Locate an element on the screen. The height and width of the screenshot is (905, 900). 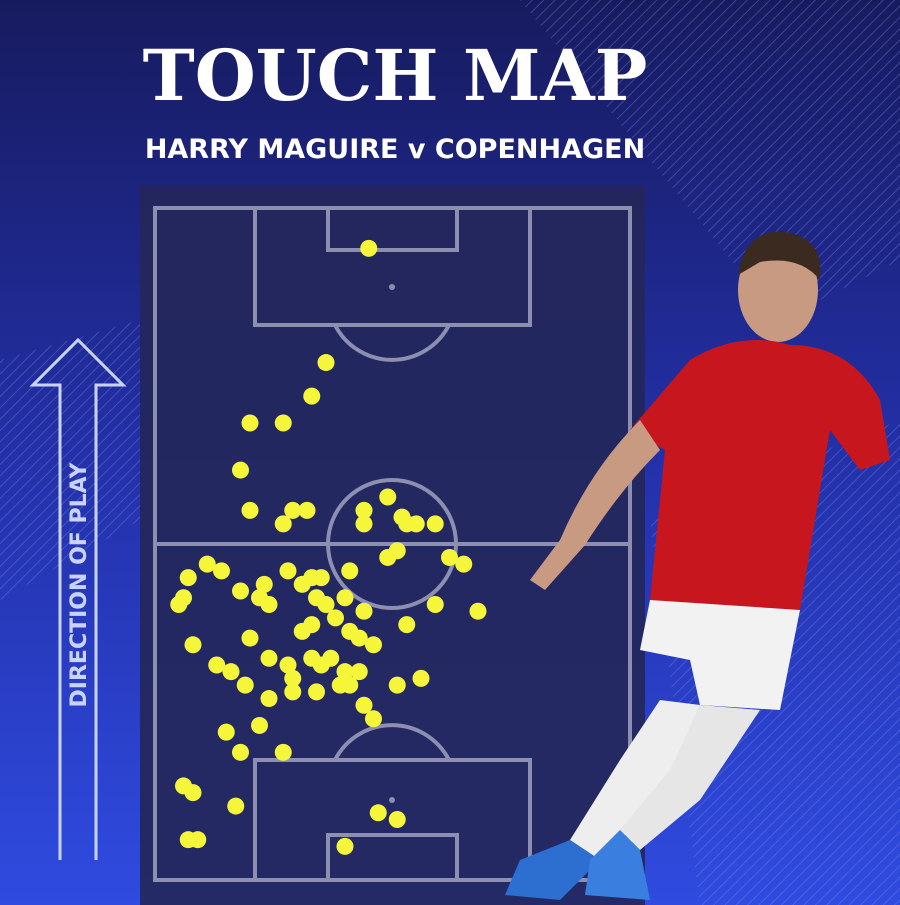
direction-arrow is located at coordinates (78, 598).